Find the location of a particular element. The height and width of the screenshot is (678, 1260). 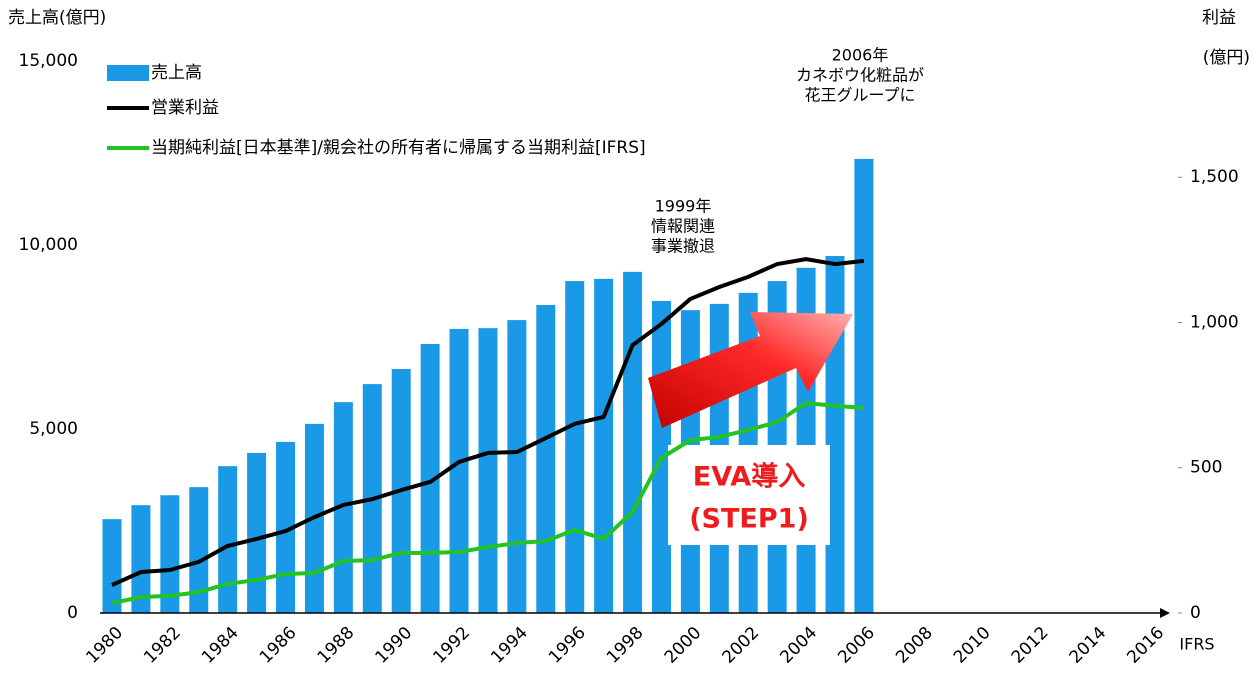

x-tick-label: 2016 is located at coordinates (1145, 645).